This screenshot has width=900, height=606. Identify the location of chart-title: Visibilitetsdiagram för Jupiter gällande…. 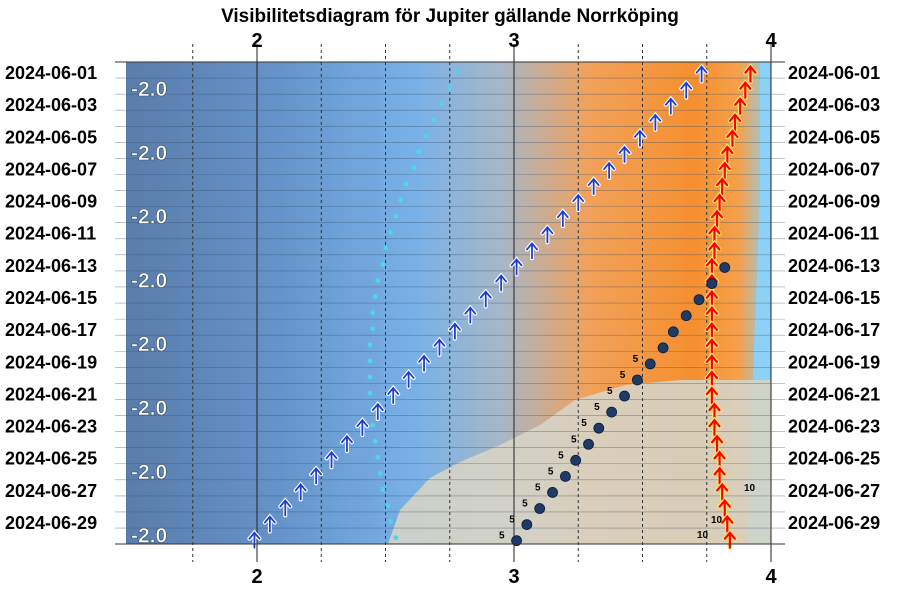
(450, 16).